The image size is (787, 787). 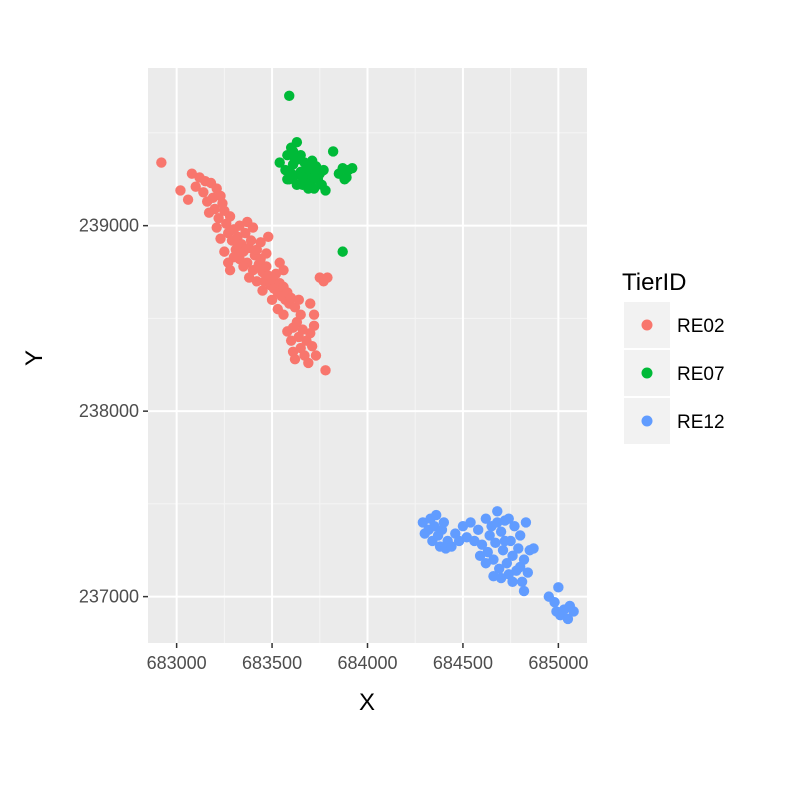 I want to click on x-tick-label: 683000, so click(x=177, y=663).